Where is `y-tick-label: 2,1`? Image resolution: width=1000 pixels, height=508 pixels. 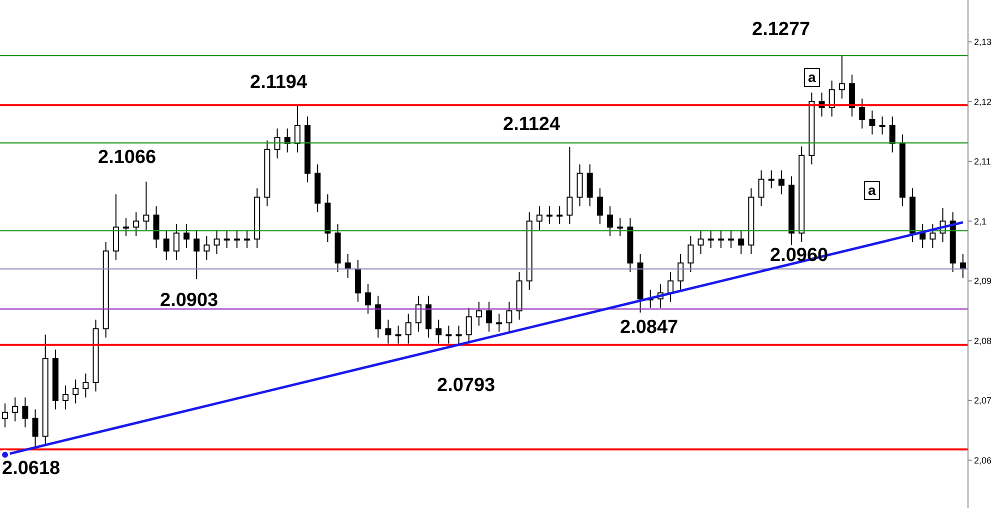 y-tick-label: 2,1 is located at coordinates (980, 221).